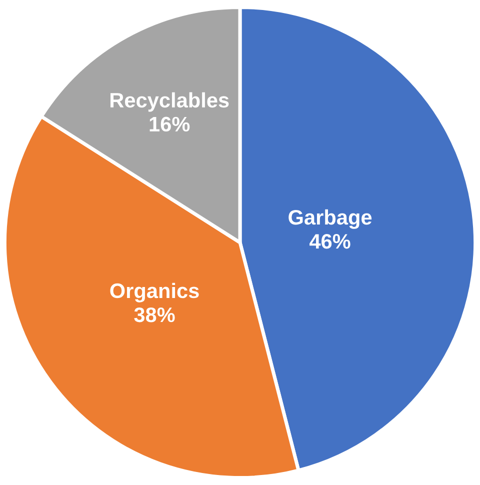  What do you see at coordinates (170, 124) in the screenshot?
I see `data-label: 16%` at bounding box center [170, 124].